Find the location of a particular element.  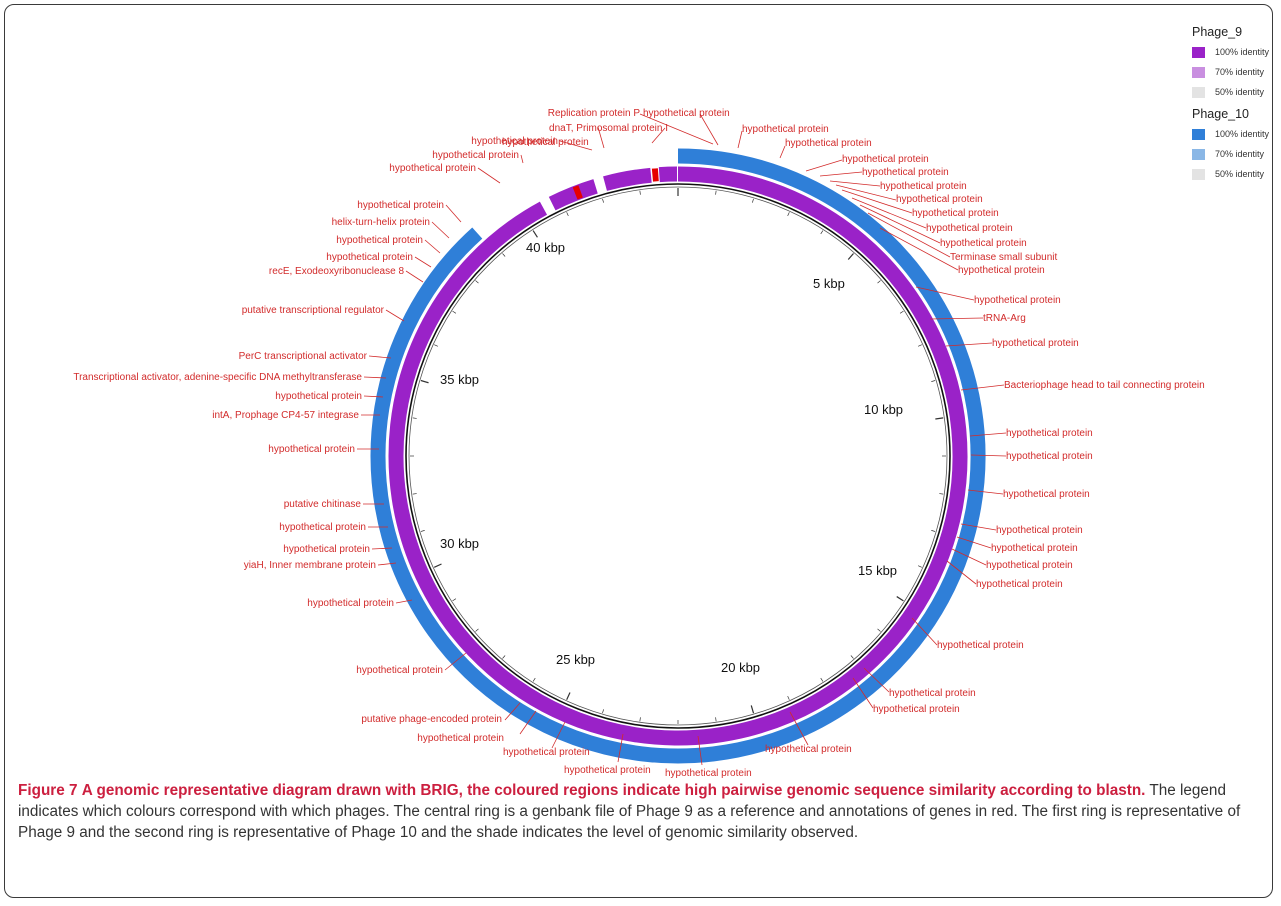

gene-annotation: yiaH, Inner membrane protein is located at coordinates (320, 565).